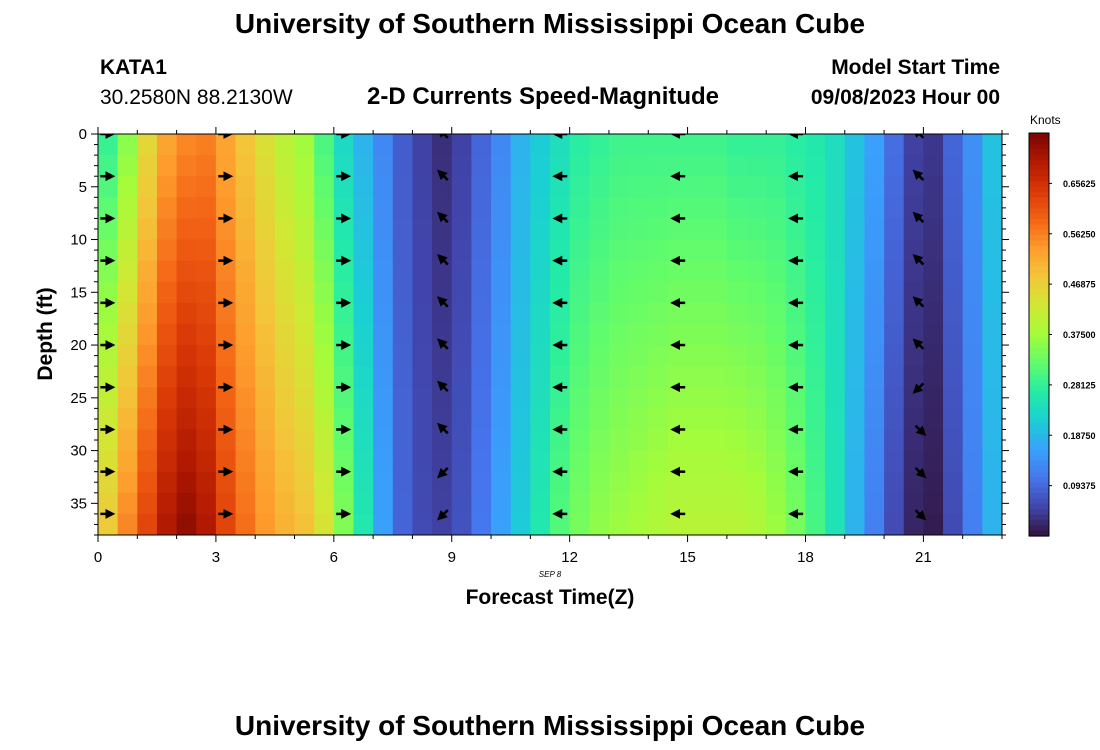  Describe the element at coordinates (1079, 436) in the screenshot. I see `colorbar-tick-label: 0.18750` at that location.